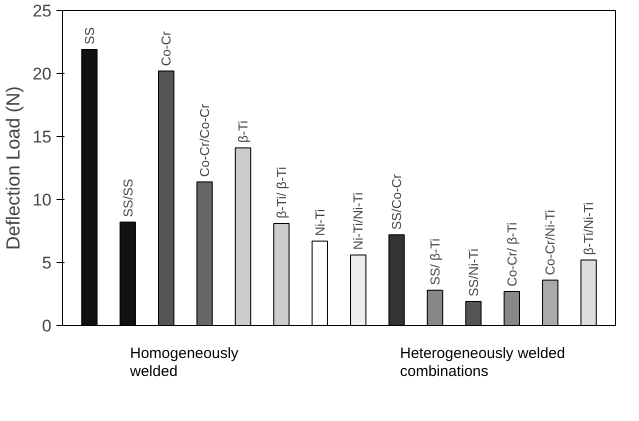  I want to click on text: Heterogeneously welded combinations, so click(483, 363).